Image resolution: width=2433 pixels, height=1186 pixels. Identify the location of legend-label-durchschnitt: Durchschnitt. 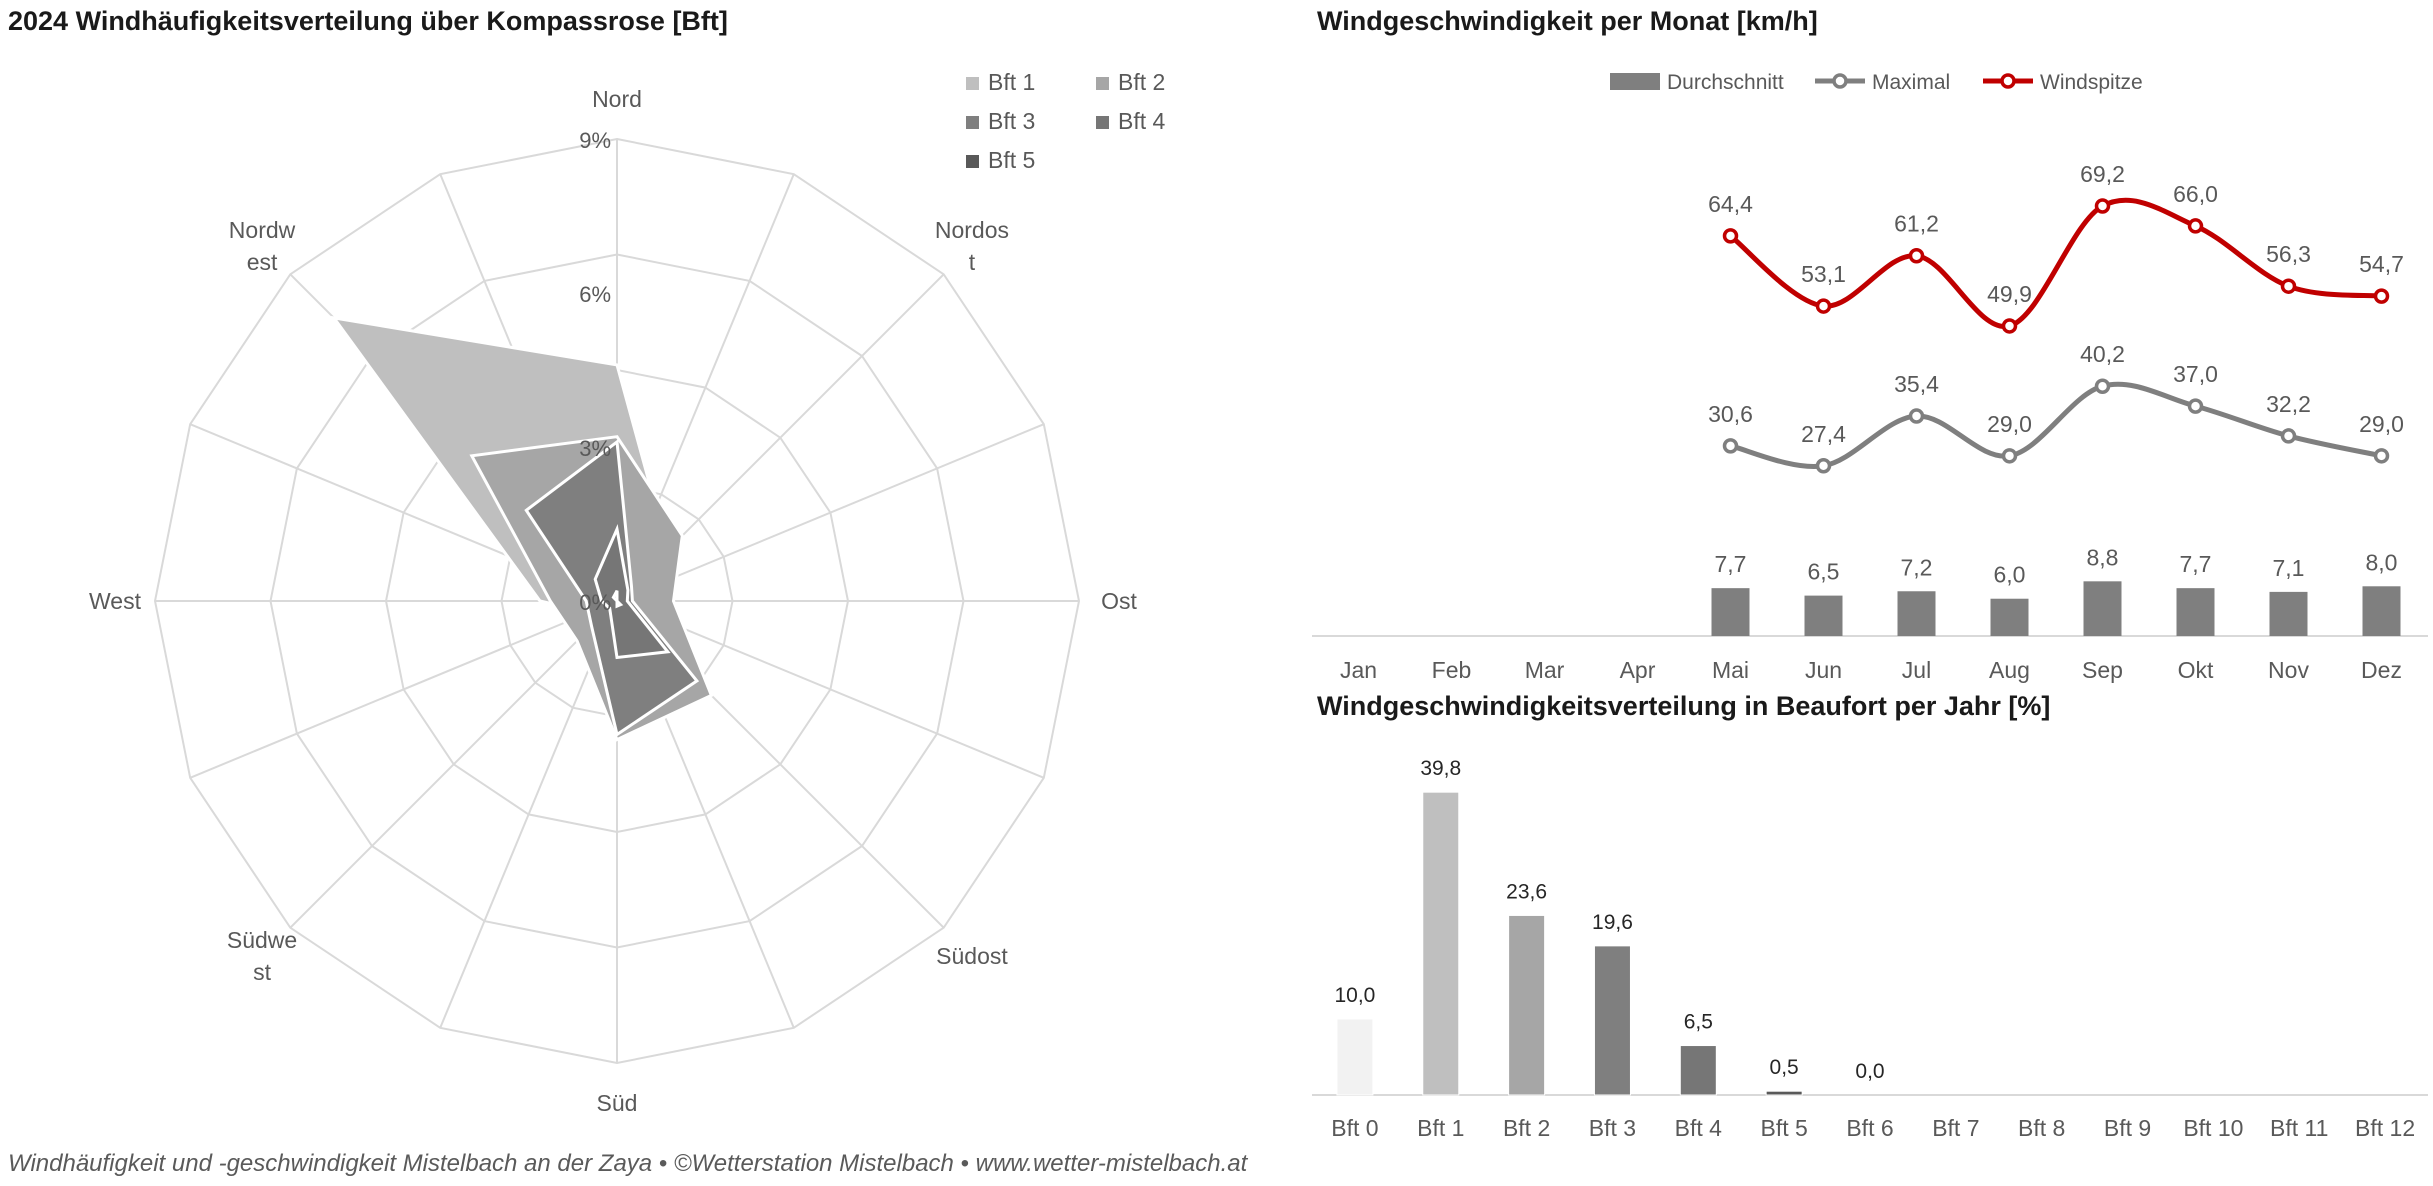
(1725, 82).